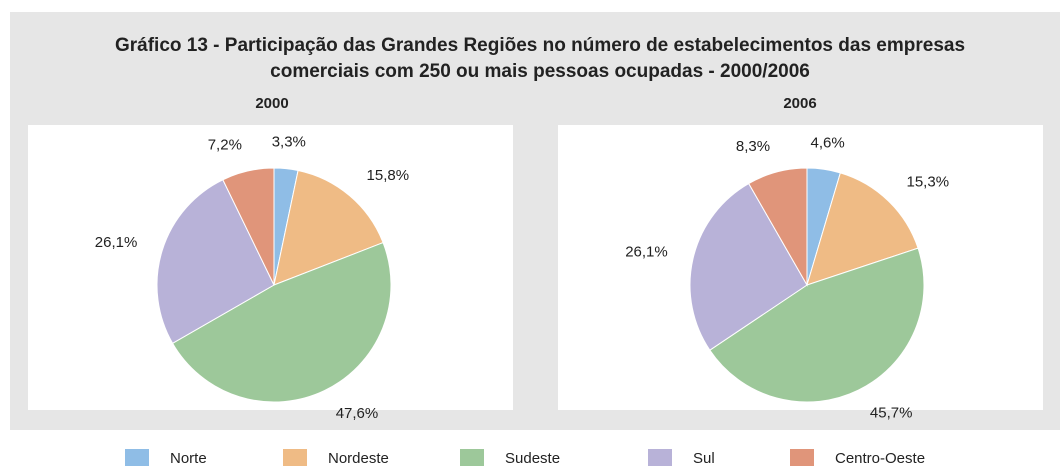  What do you see at coordinates (358, 458) in the screenshot?
I see `legend-label: Nordeste` at bounding box center [358, 458].